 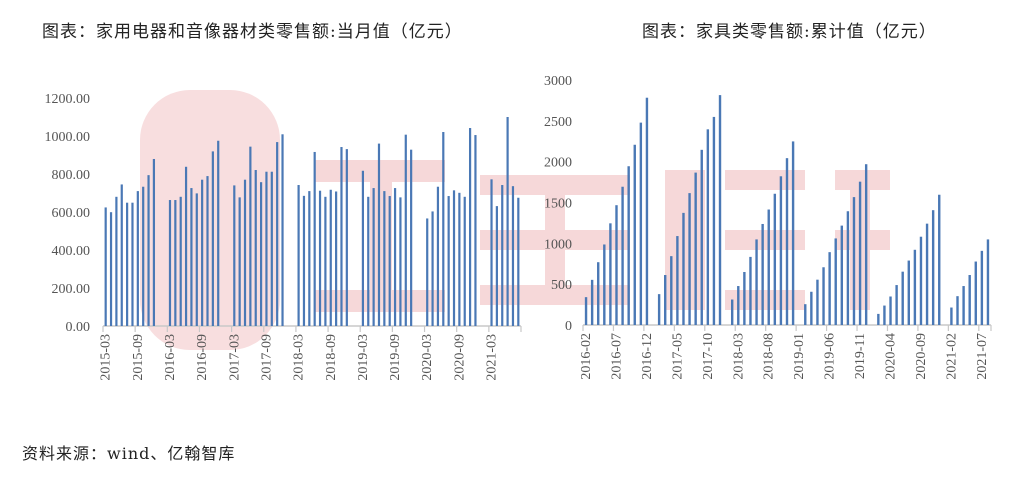 I want to click on x-tick-label: 2019-01, so click(x=799, y=356).